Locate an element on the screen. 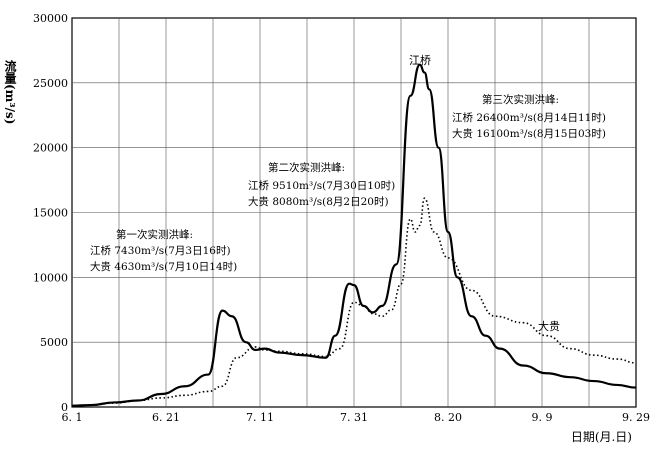 This screenshot has height=455, width=658. annotation-second-title: 第二次实测洪峰: is located at coordinates (306, 167).